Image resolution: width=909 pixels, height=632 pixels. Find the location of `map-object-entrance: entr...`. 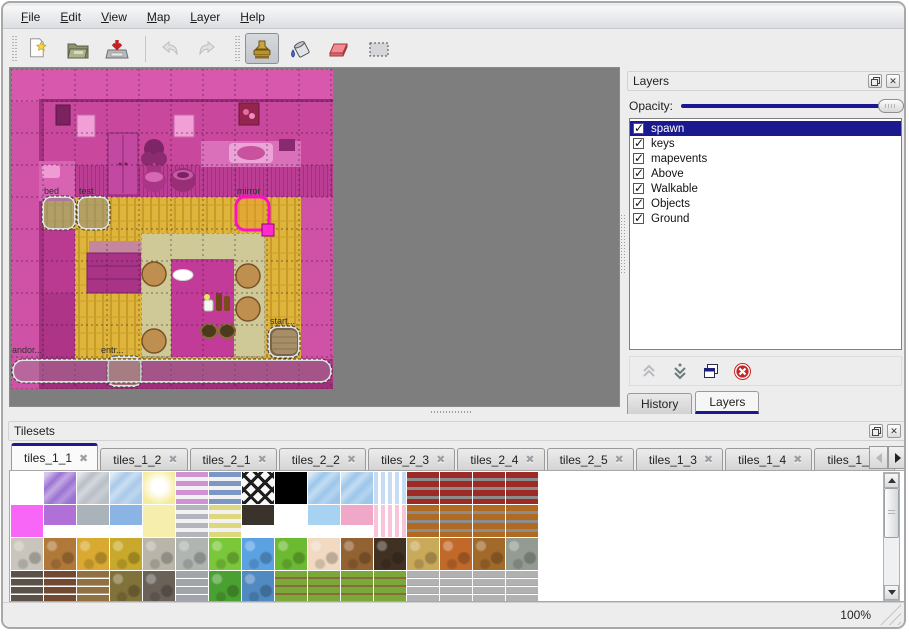

map-object-entrance: entr... is located at coordinates (122, 366).